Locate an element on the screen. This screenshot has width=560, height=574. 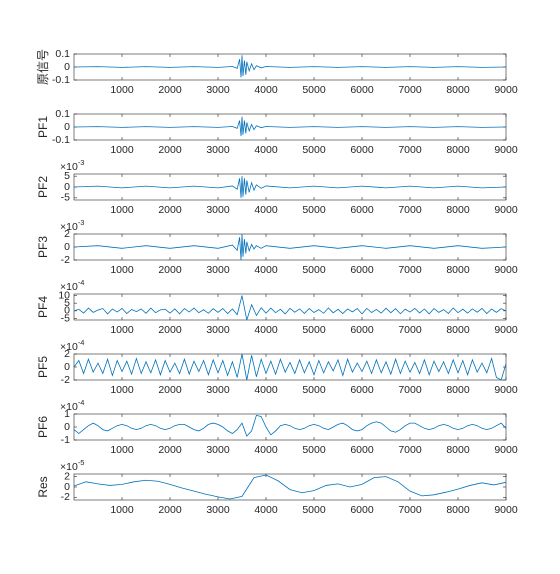
y-axis-label: PF1 is located at coordinates (43, 127).